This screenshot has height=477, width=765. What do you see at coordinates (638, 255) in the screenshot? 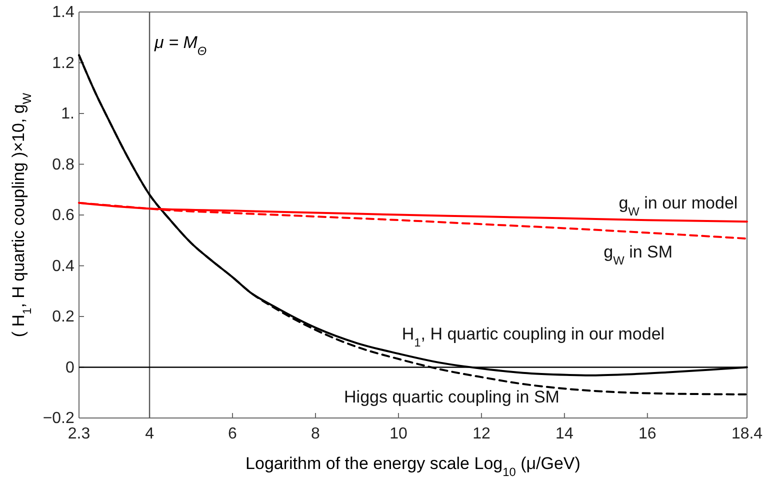
I see `series-label: g$_{W}$ in SM` at bounding box center [638, 255].